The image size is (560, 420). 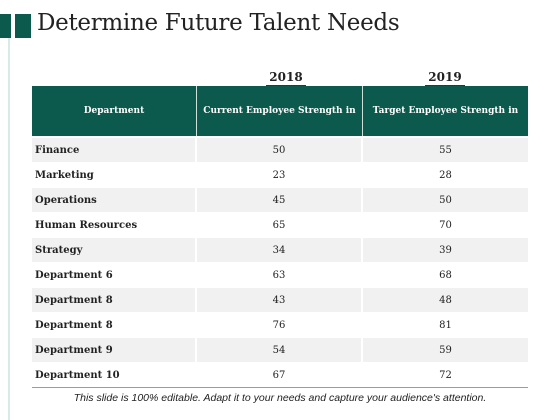 I want to click on table-row: Department 6 63 68, so click(x=280, y=275).